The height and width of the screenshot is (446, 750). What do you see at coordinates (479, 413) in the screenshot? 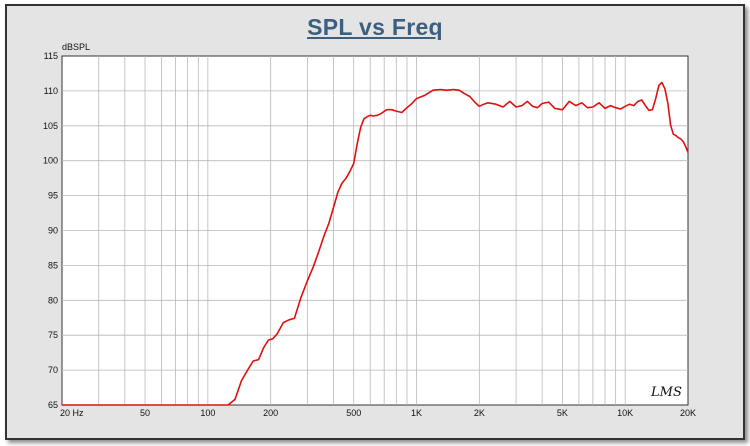
I see `x-tick-label: 2K` at bounding box center [479, 413].